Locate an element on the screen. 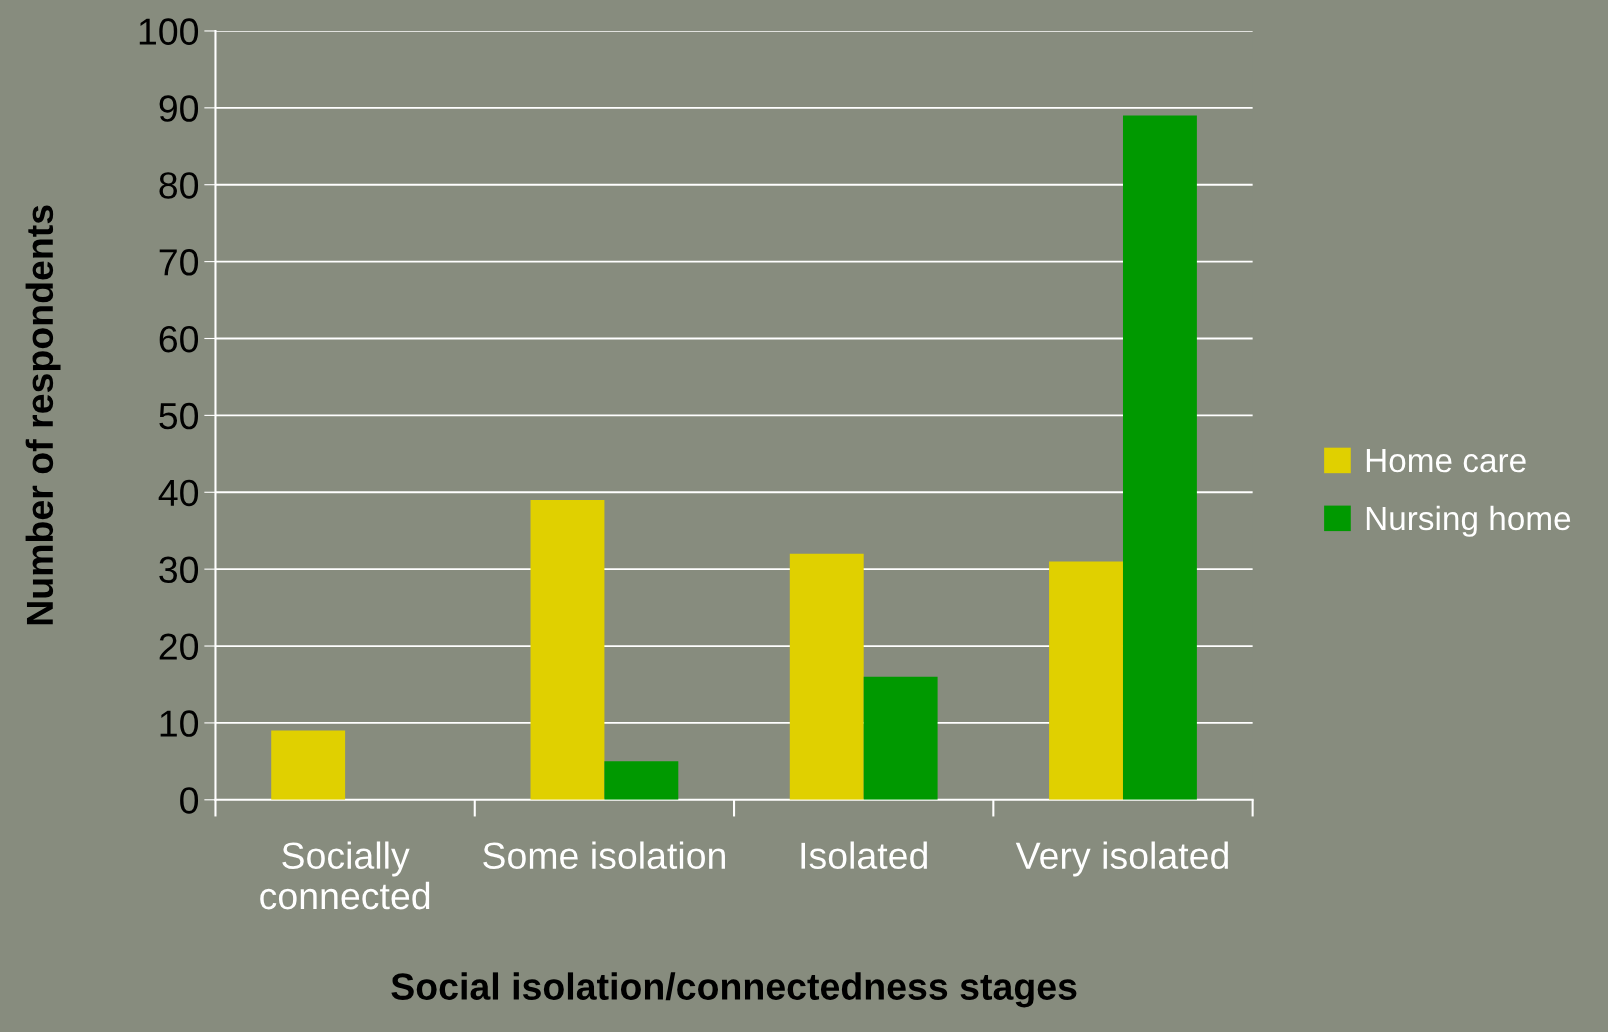  legend-label: Home care is located at coordinates (1446, 461).